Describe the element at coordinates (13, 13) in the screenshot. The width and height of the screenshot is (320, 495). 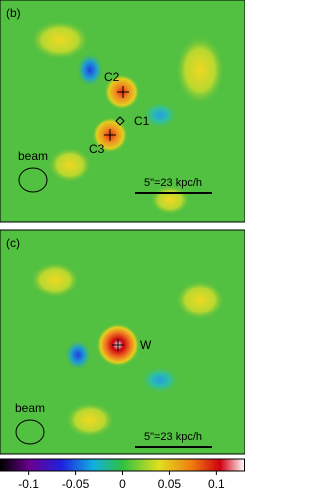
I see `panel-label: (b)` at that location.